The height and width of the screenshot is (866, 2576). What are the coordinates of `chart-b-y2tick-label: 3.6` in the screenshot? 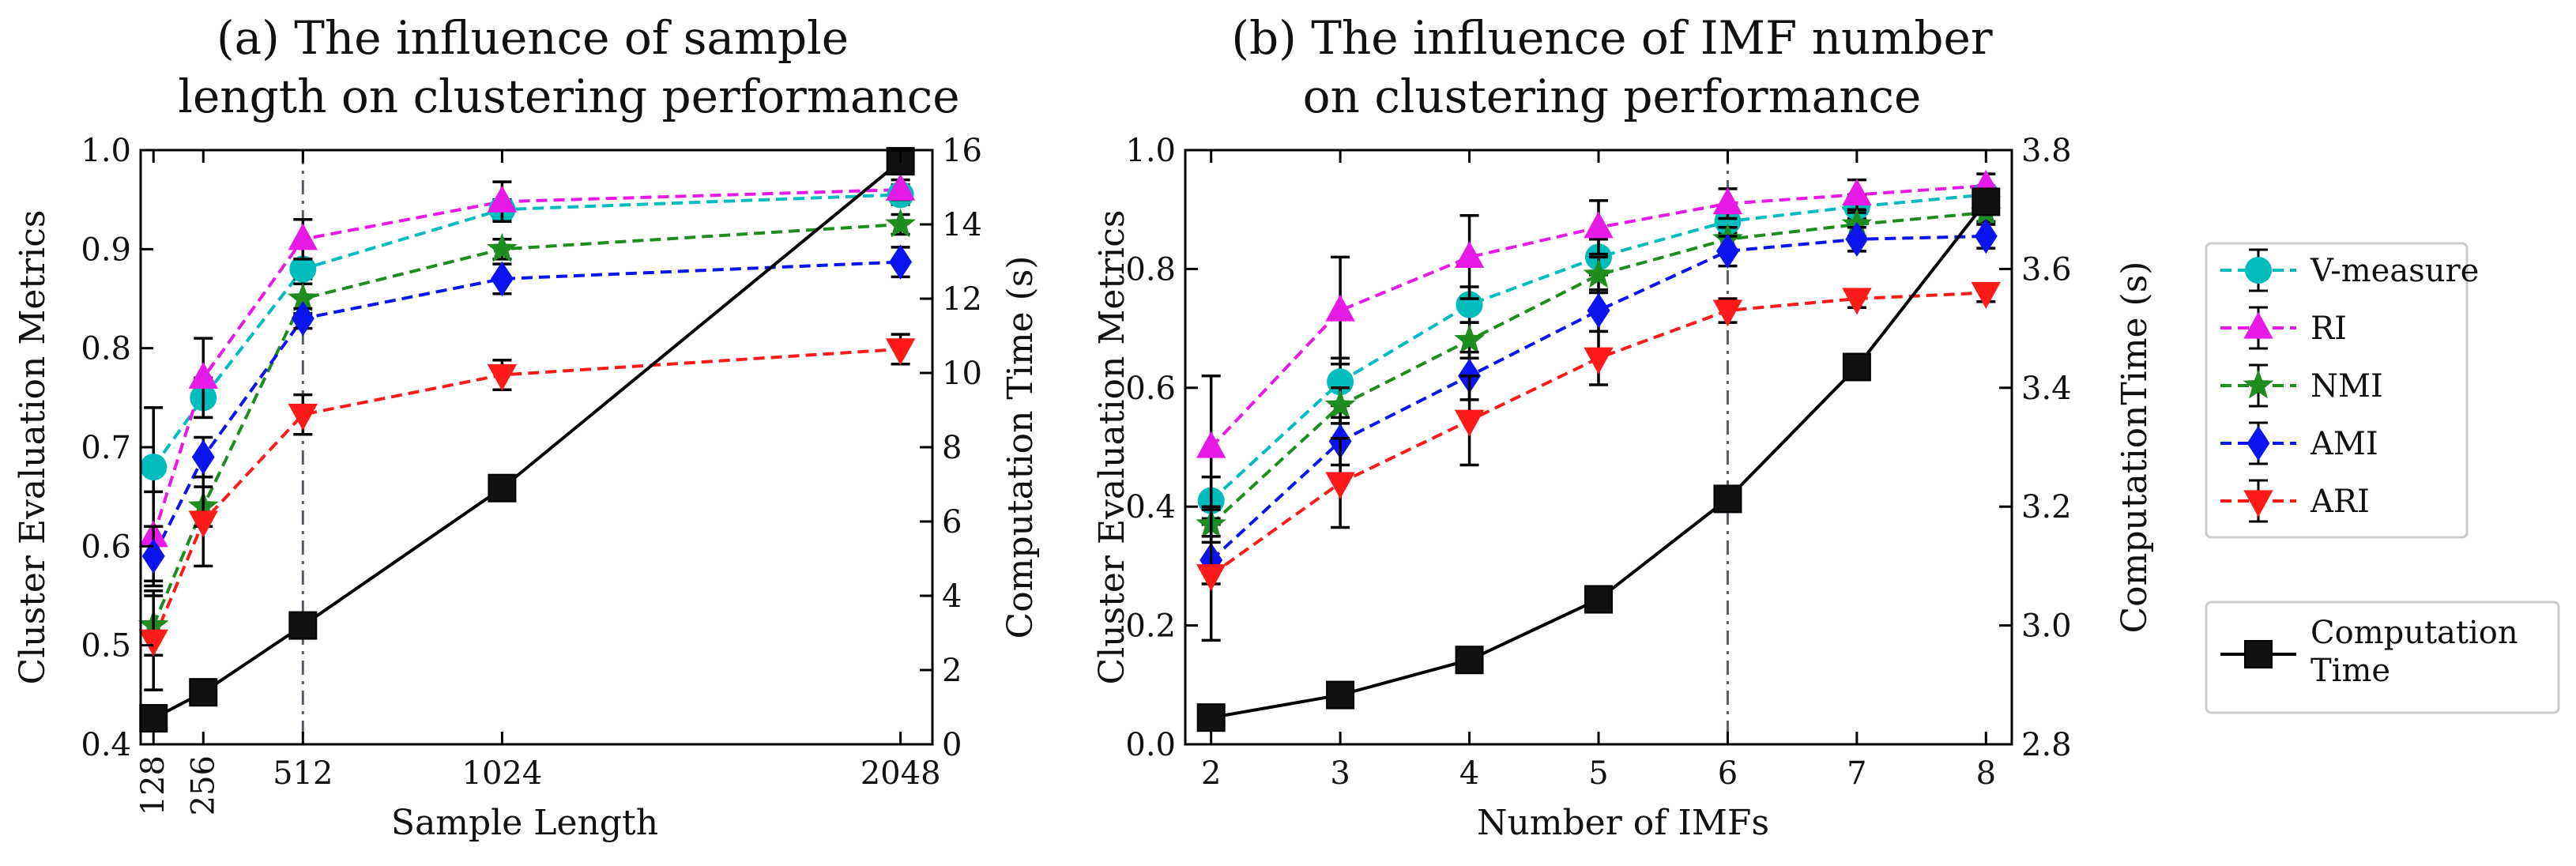 It's located at (2046, 269).